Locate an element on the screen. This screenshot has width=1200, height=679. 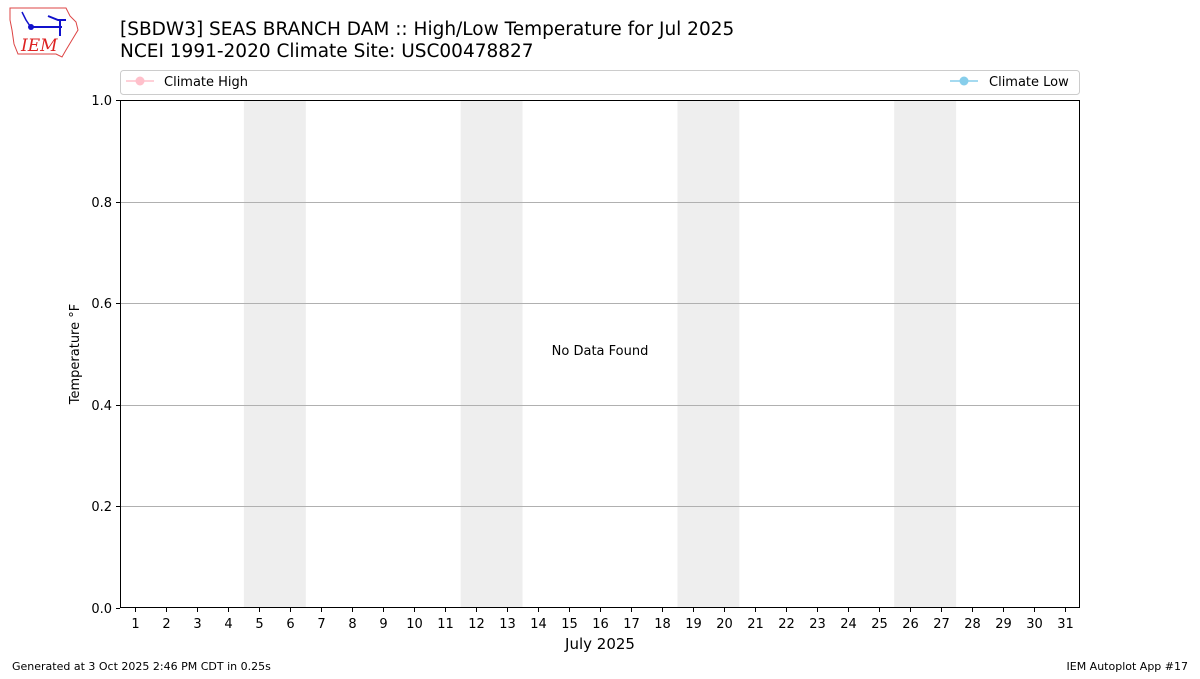
x-tick-label: 15 is located at coordinates (569, 624).